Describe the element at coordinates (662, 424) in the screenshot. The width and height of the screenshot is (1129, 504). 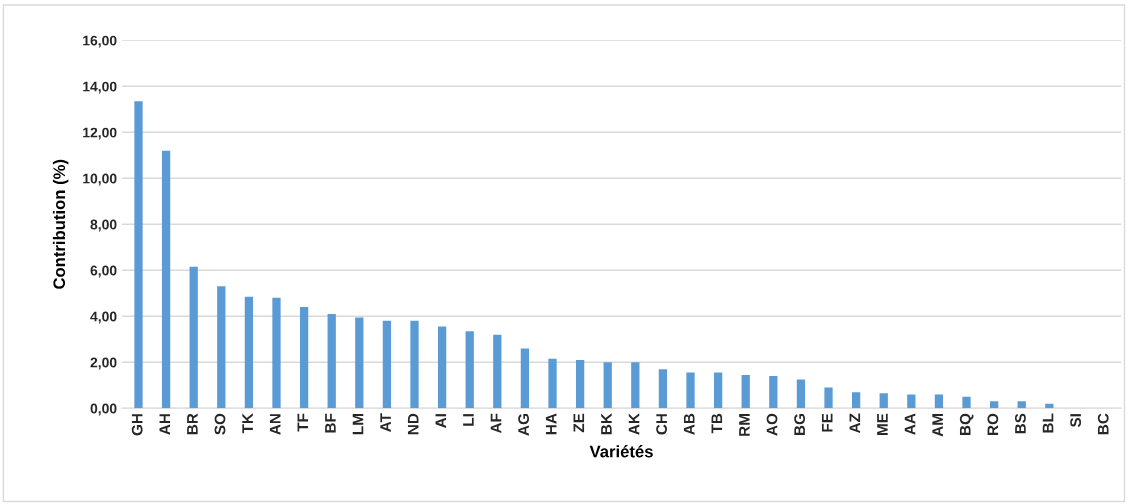
I see `x-tick-label: CH` at that location.